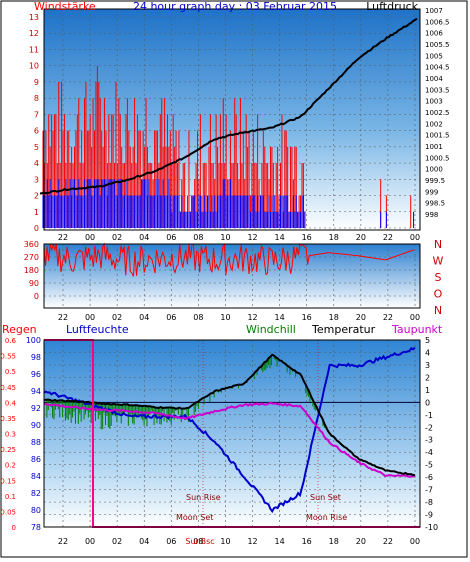 Image resolution: width=470 pixels, height=562 pixels. I want to click on temp-tick-label: -4, so click(429, 452).